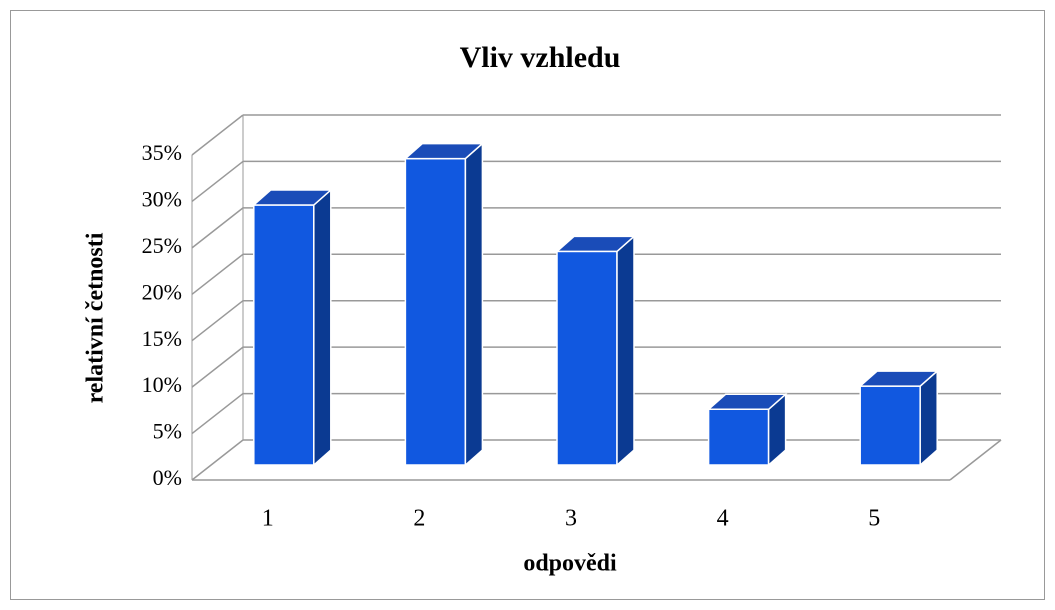 This screenshot has width=1055, height=610. What do you see at coordinates (162, 338) in the screenshot?
I see `y-tick-label: 15%` at bounding box center [162, 338].